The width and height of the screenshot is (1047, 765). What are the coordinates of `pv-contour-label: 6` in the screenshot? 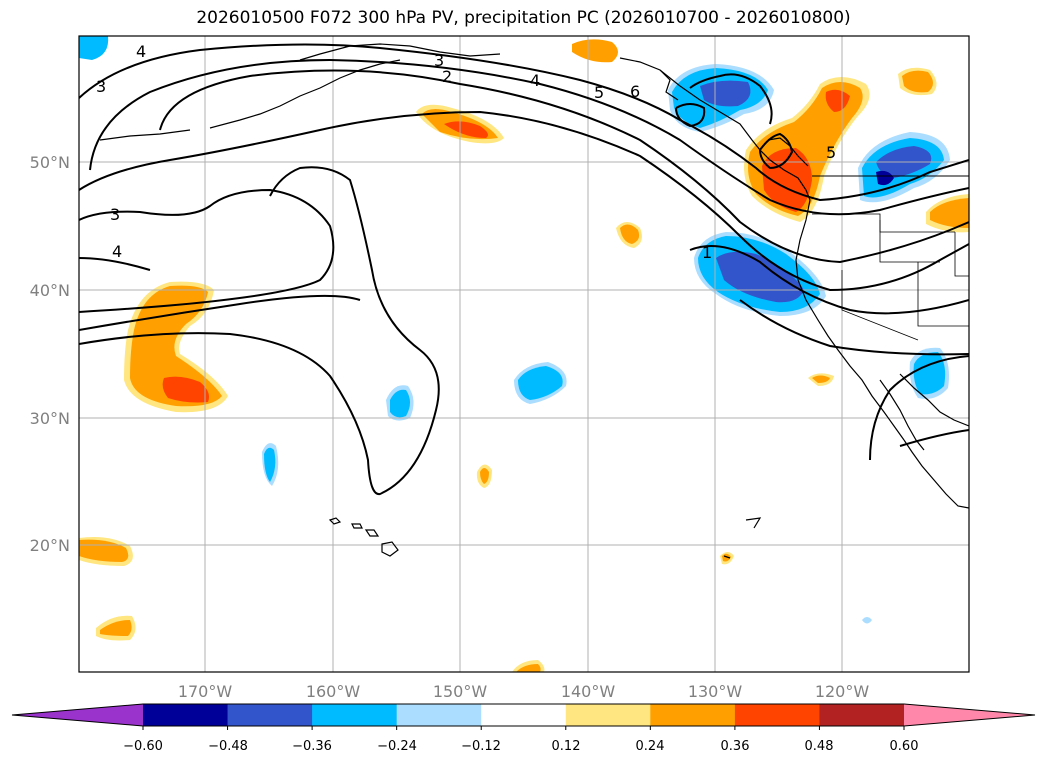 It's located at (635, 91).